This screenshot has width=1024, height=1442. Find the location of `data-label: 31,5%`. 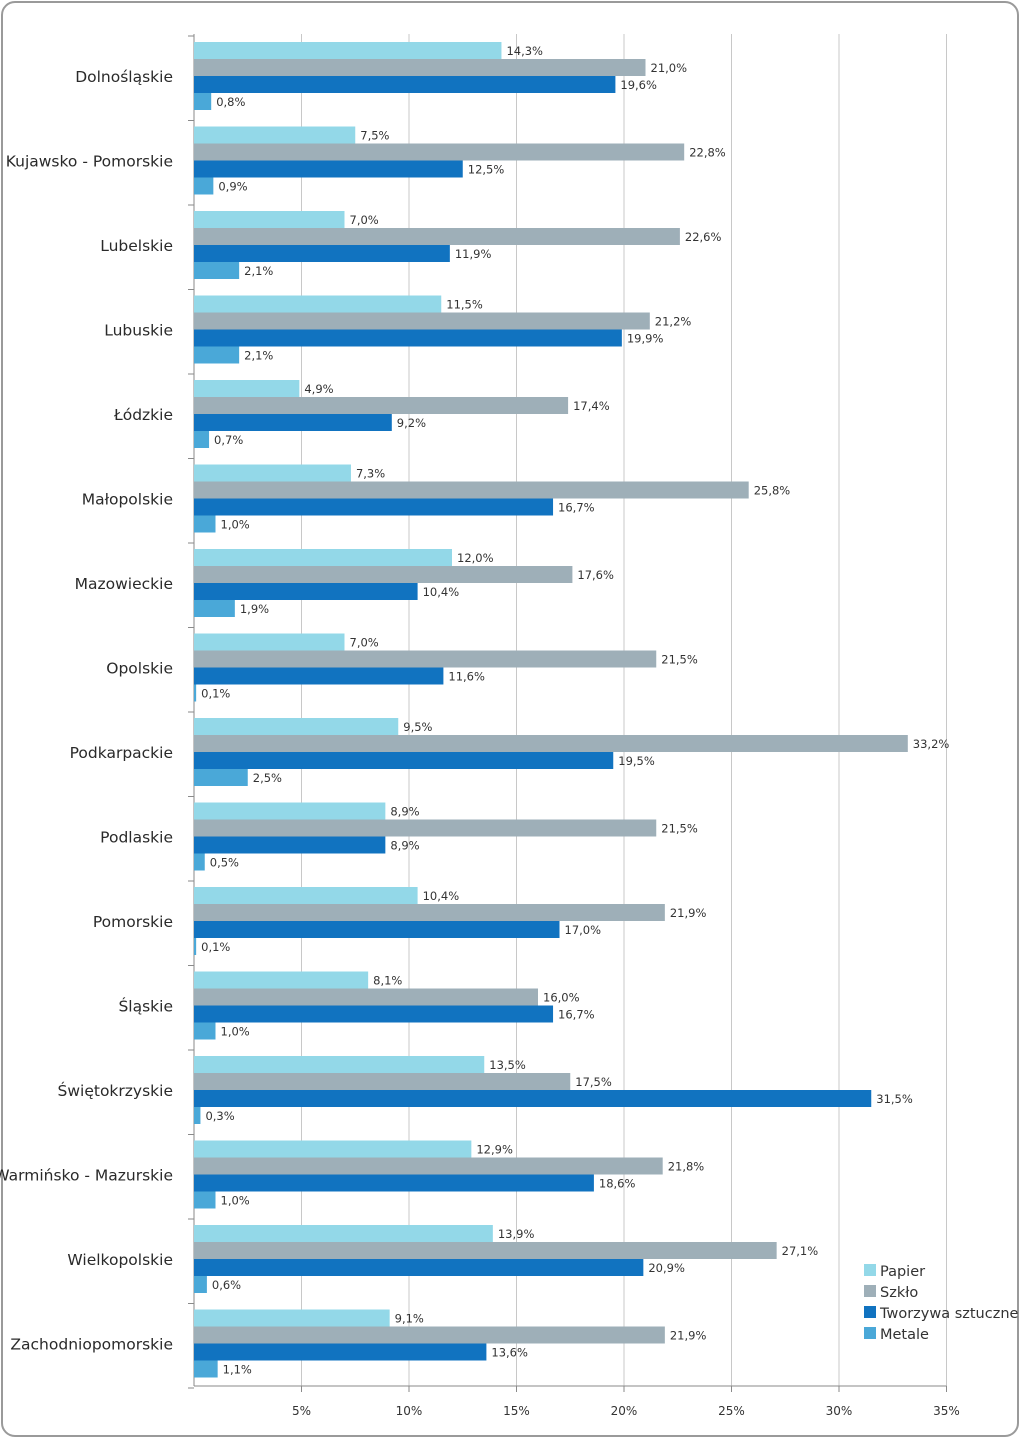

data-label: 31,5% is located at coordinates (894, 1099).